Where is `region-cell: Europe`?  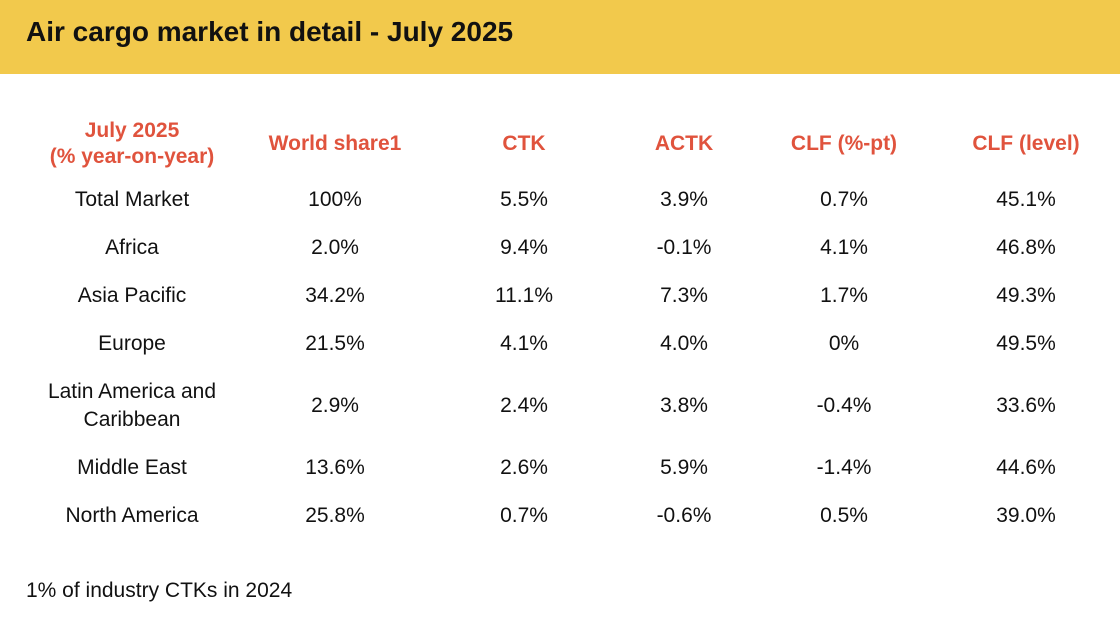 region-cell: Europe is located at coordinates (132, 343).